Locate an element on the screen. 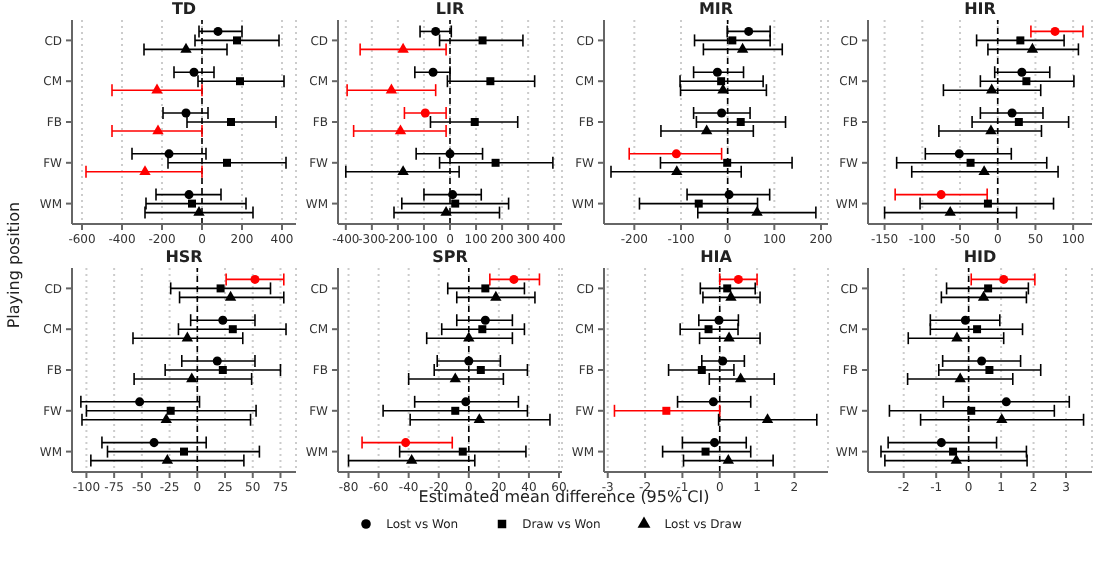  y-axis-title: Playing position is located at coordinates (14, 266).